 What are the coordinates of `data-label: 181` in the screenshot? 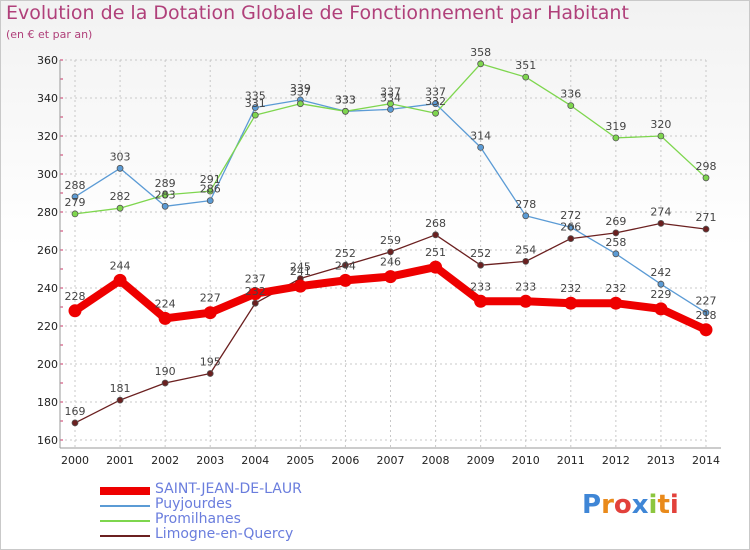 It's located at (120, 388).